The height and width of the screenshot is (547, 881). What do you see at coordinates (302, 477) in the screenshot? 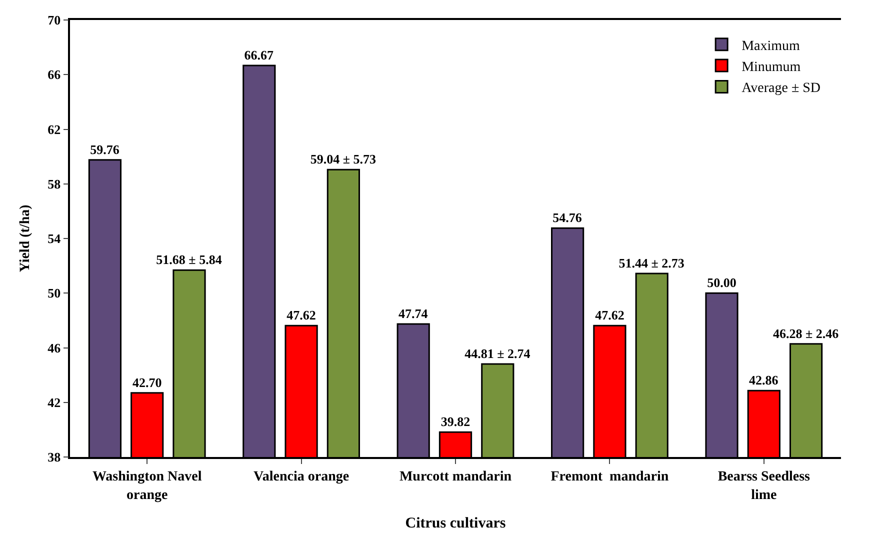
I see `x-tick-label: Valencia orange` at bounding box center [302, 477].